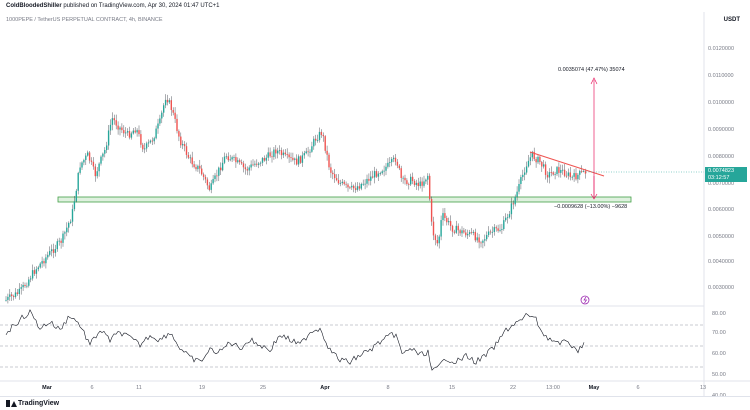 The image size is (750, 410). I want to click on bar-countdown: 03:12:57, so click(719, 177).